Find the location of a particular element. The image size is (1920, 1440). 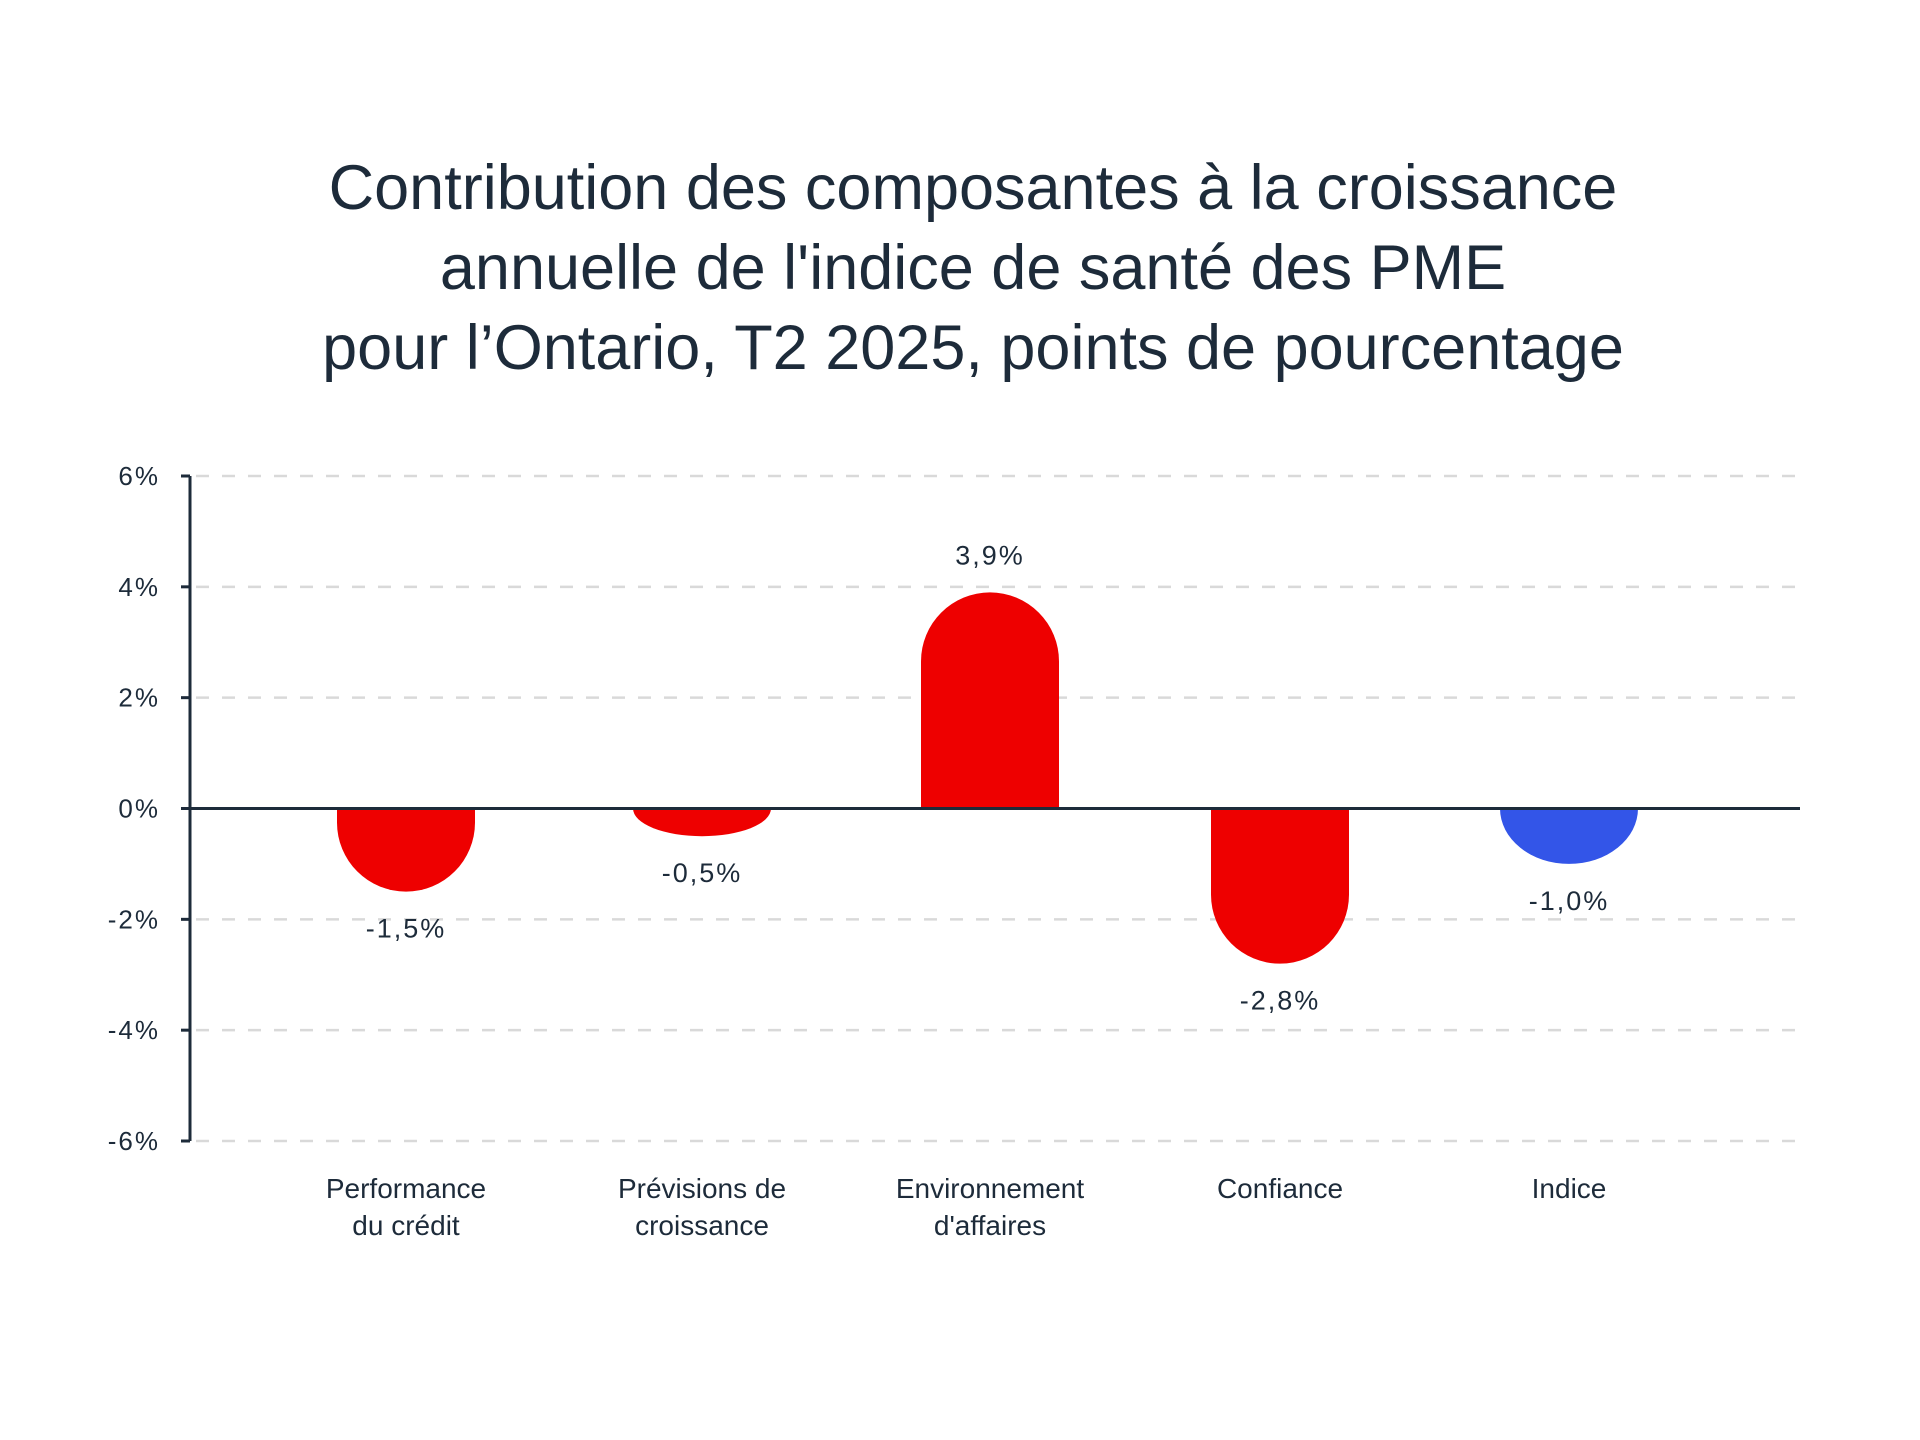

chart-title-line: annuelle de l'indice de santé des PME is located at coordinates (973, 268).